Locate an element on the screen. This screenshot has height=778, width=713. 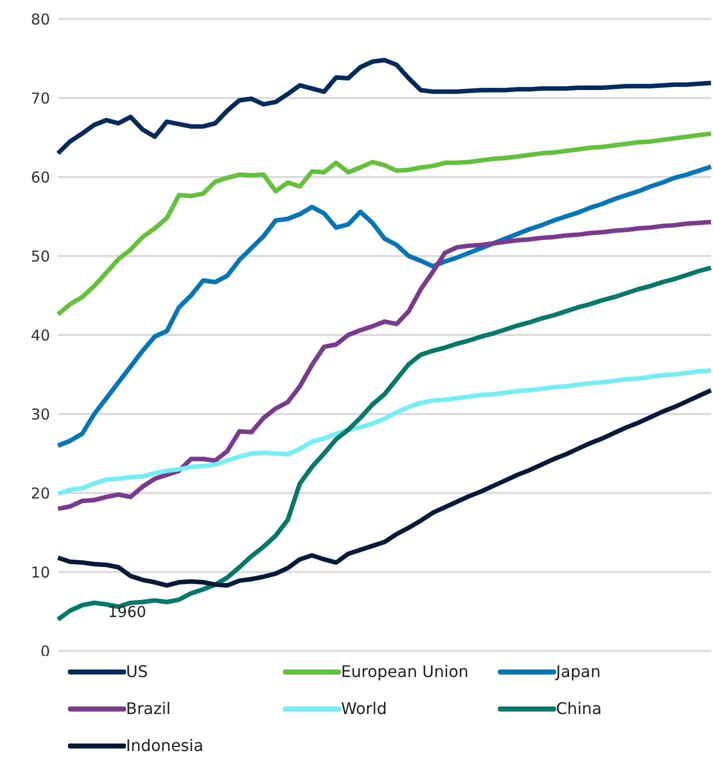
annotation: 1960 is located at coordinates (127, 612).